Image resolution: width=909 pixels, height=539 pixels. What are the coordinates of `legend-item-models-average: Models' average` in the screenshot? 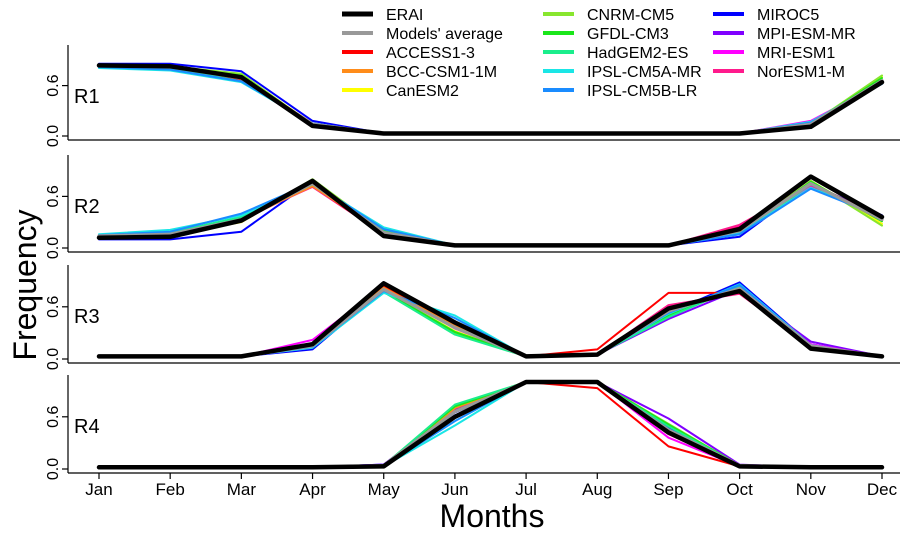 It's located at (422, 34).